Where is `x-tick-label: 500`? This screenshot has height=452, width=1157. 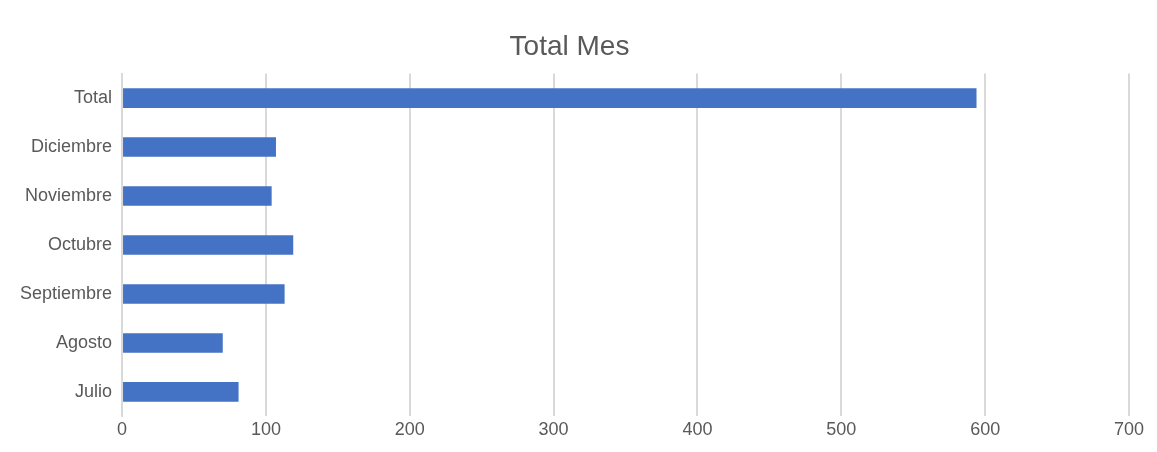 x-tick-label: 500 is located at coordinates (841, 429).